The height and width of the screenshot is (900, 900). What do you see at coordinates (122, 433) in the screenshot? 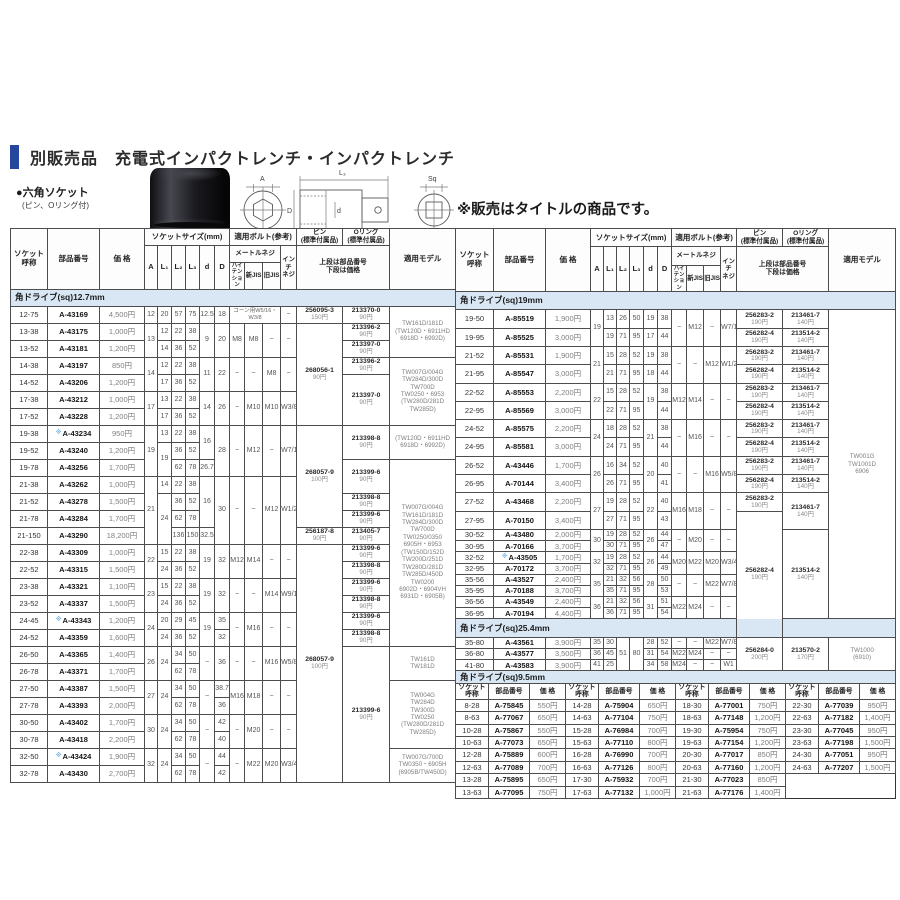
I see `table-cell: 950円` at bounding box center [122, 433].